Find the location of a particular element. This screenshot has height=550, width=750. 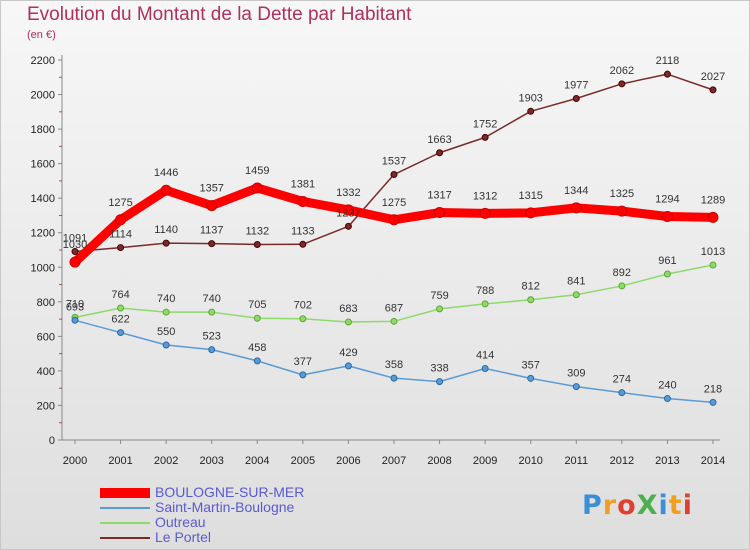

data-label-0-7: 1275 is located at coordinates (394, 203).